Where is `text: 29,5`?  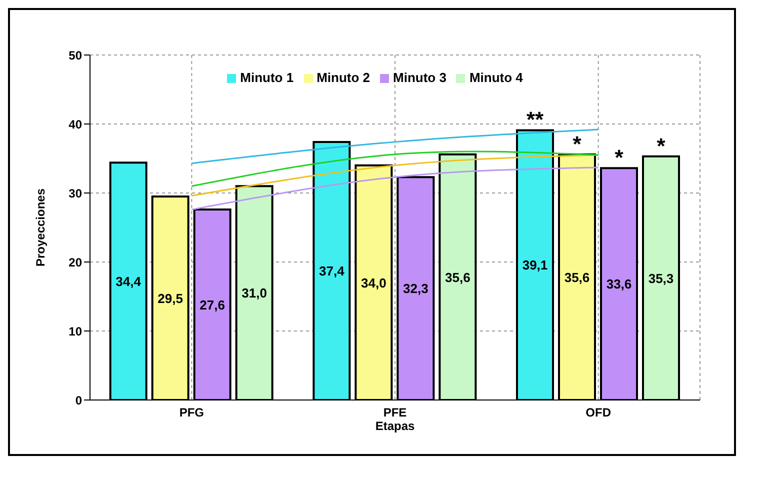 text: 29,5 is located at coordinates (170, 298).